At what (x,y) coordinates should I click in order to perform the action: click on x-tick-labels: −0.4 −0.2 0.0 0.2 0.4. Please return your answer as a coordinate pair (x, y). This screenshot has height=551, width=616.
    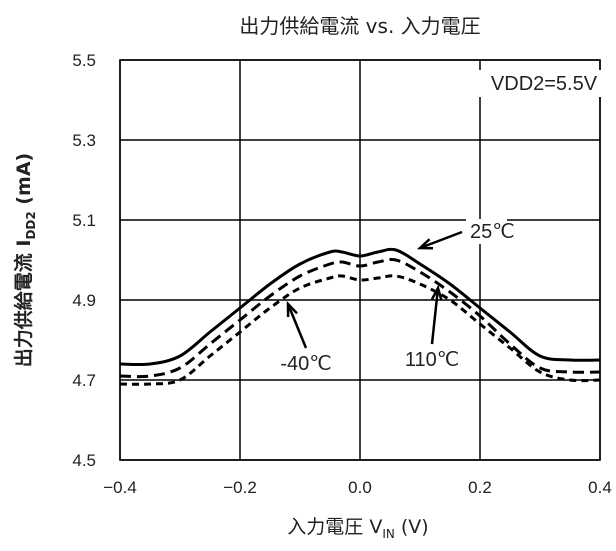
    Looking at the image, I should click on (357, 487).